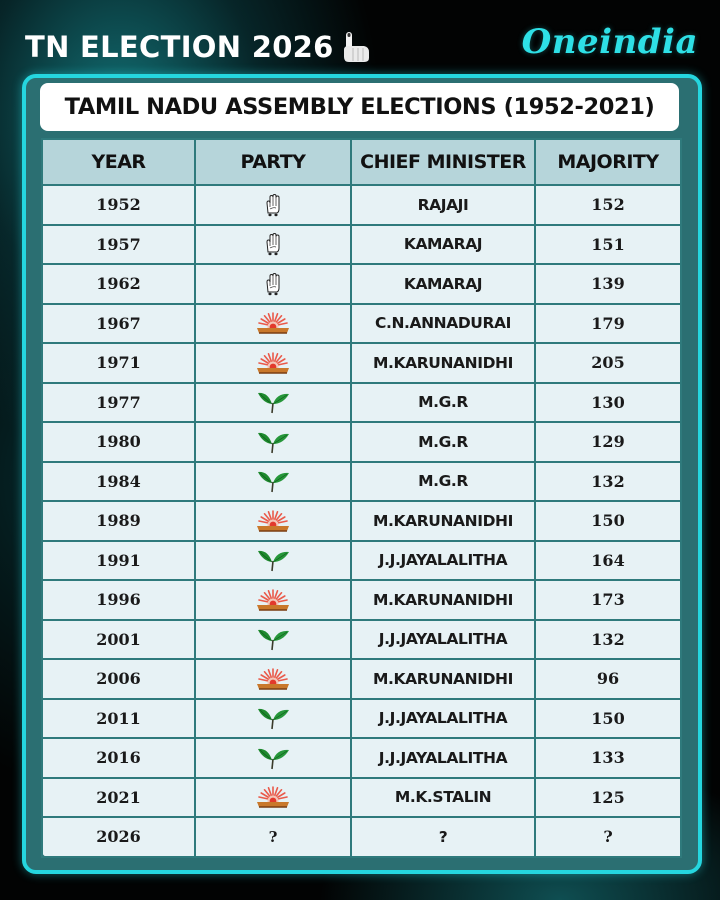 The width and height of the screenshot is (720, 900). I want to click on table-row: 1977 M.G.R 130, so click(361, 402).